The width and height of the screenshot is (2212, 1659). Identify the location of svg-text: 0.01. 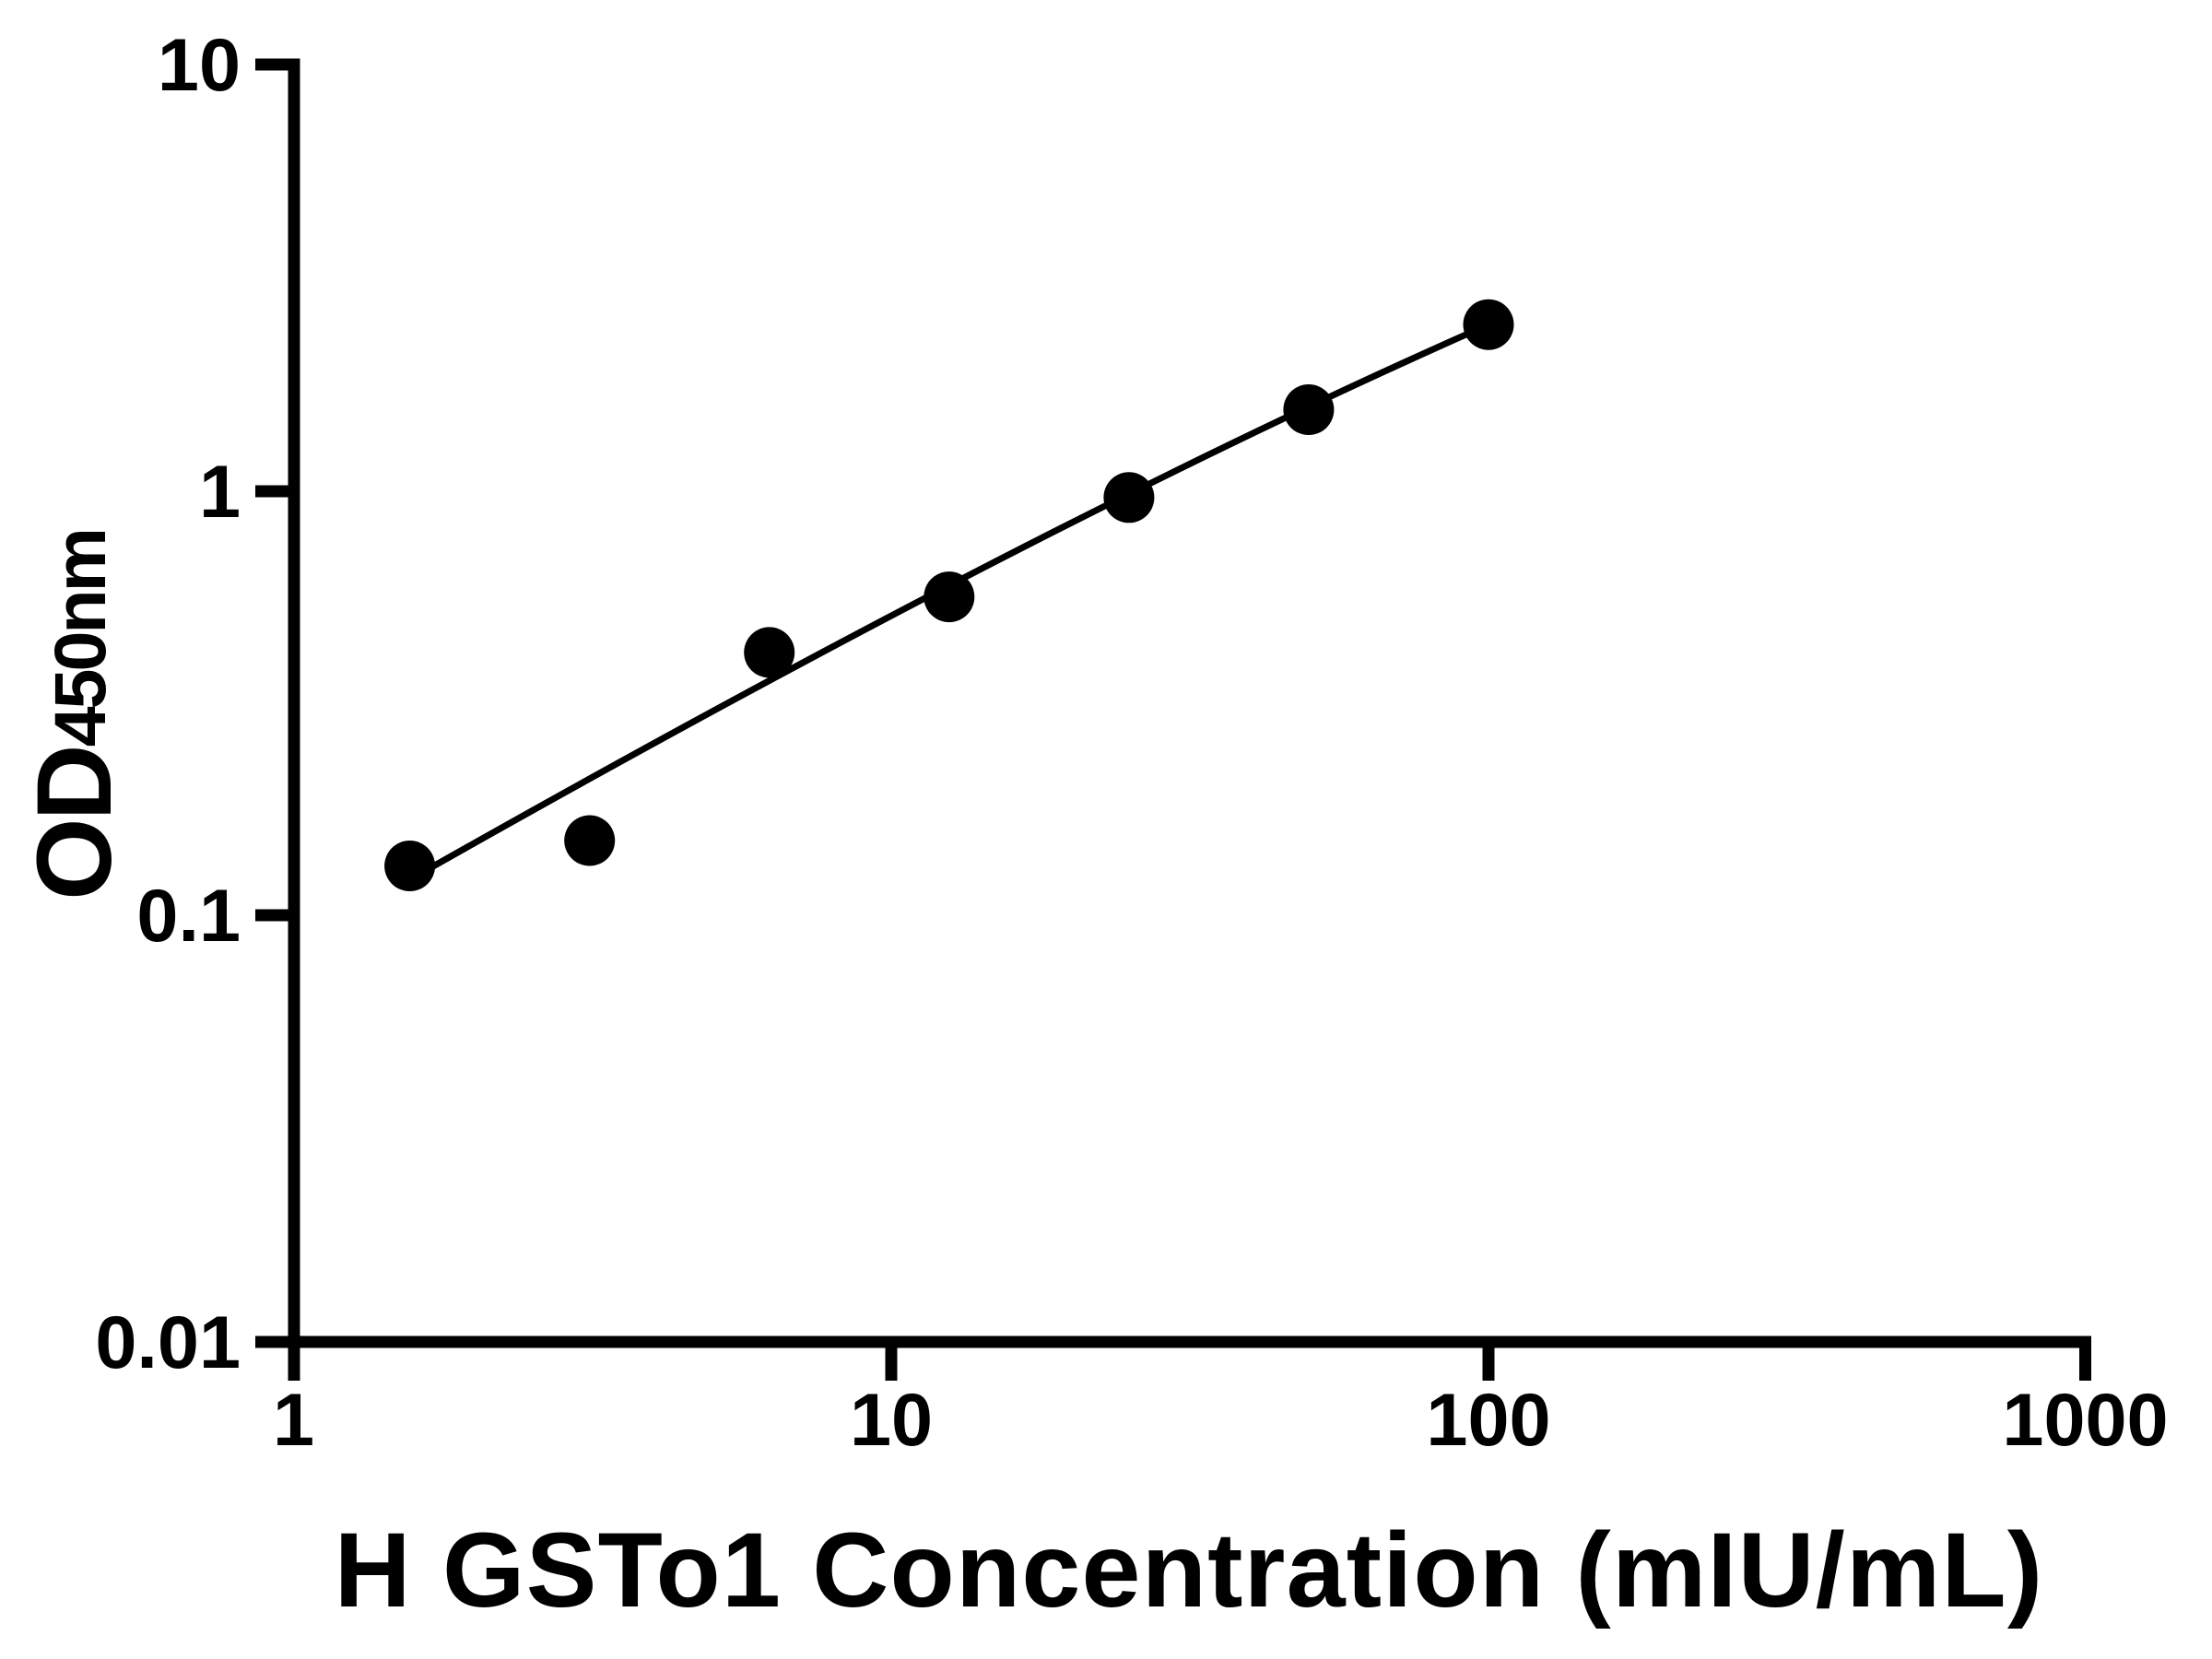
(168, 1342).